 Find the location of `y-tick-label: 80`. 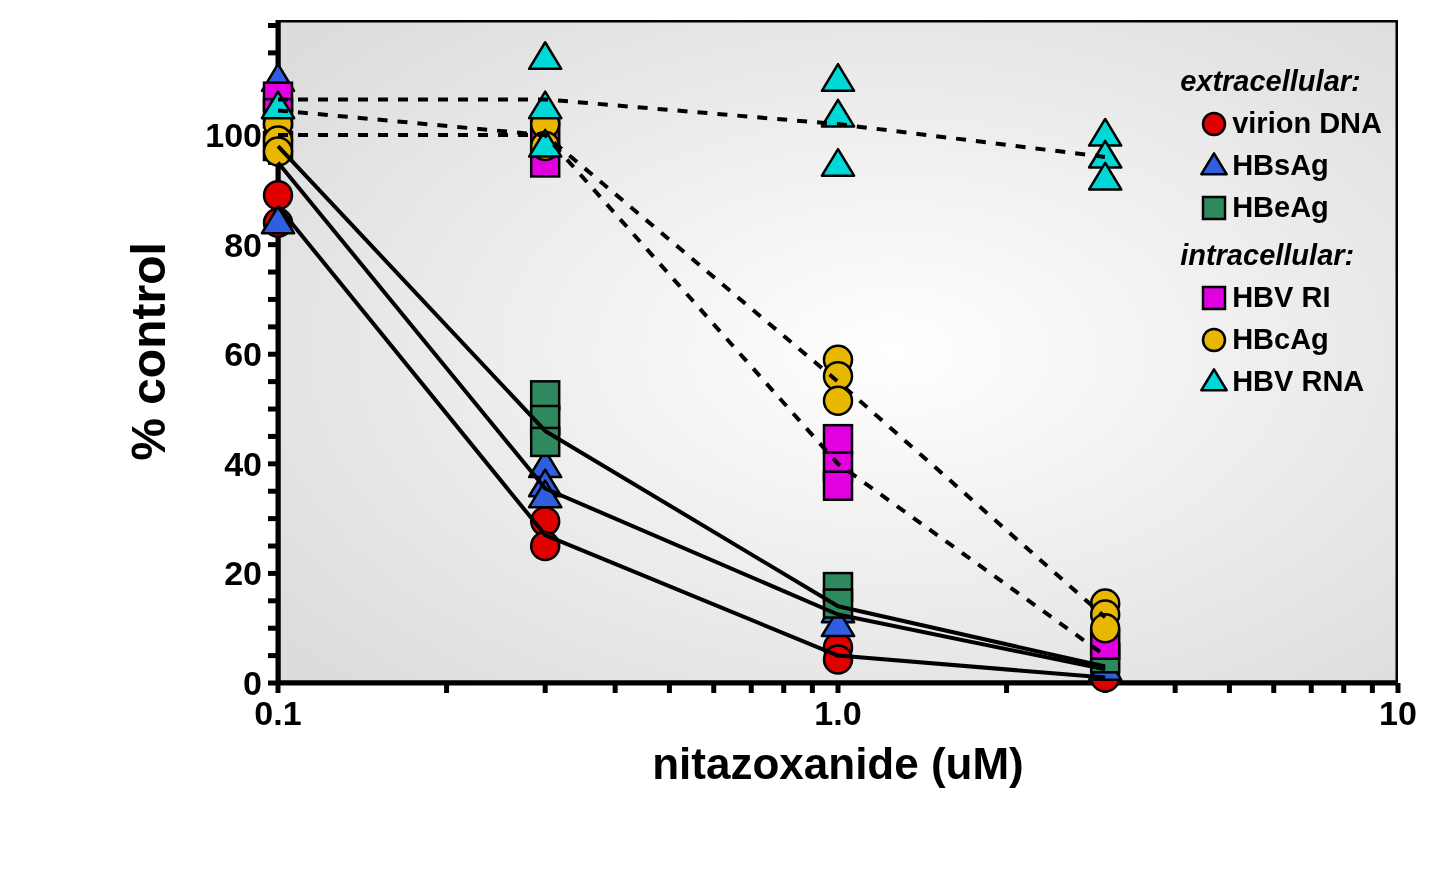

y-tick-label: 80 is located at coordinates (243, 244).